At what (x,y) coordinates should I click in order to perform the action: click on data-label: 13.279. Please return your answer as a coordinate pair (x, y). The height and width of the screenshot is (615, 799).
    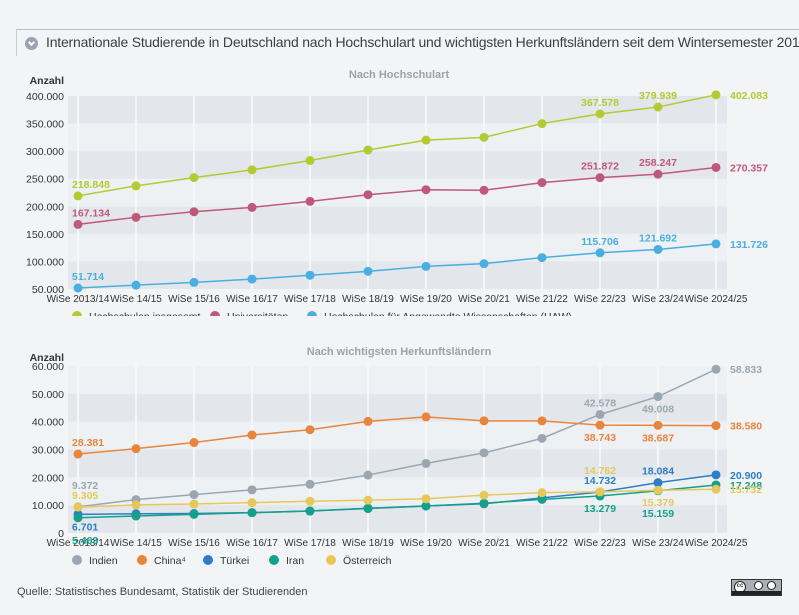
    Looking at the image, I should click on (600, 509).